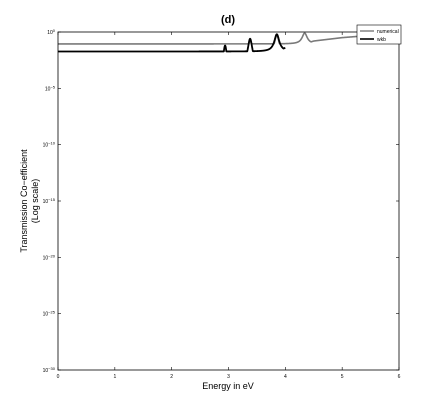  I want to click on y-tick-label: 10⁻¹⁰, so click(49, 145).